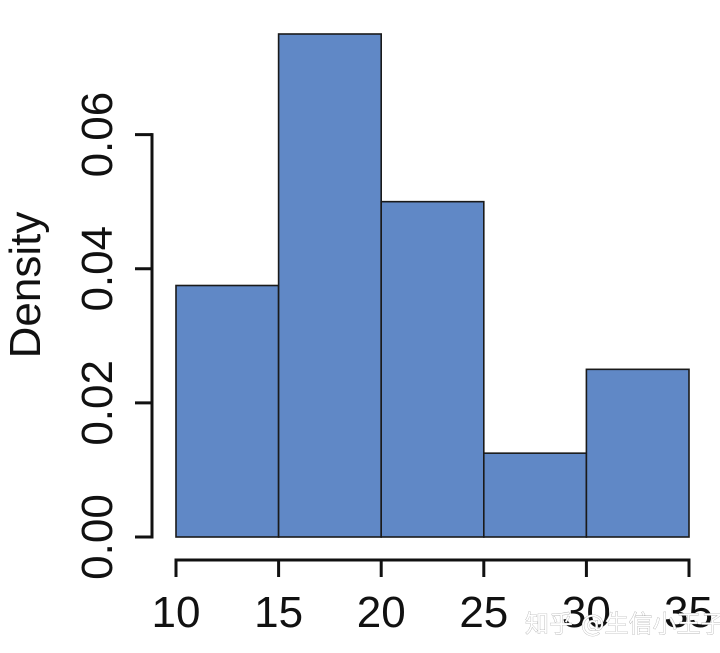 This screenshot has width=720, height=653. What do you see at coordinates (97, 403) in the screenshot?
I see `y-tick-label: 0.02` at bounding box center [97, 403].